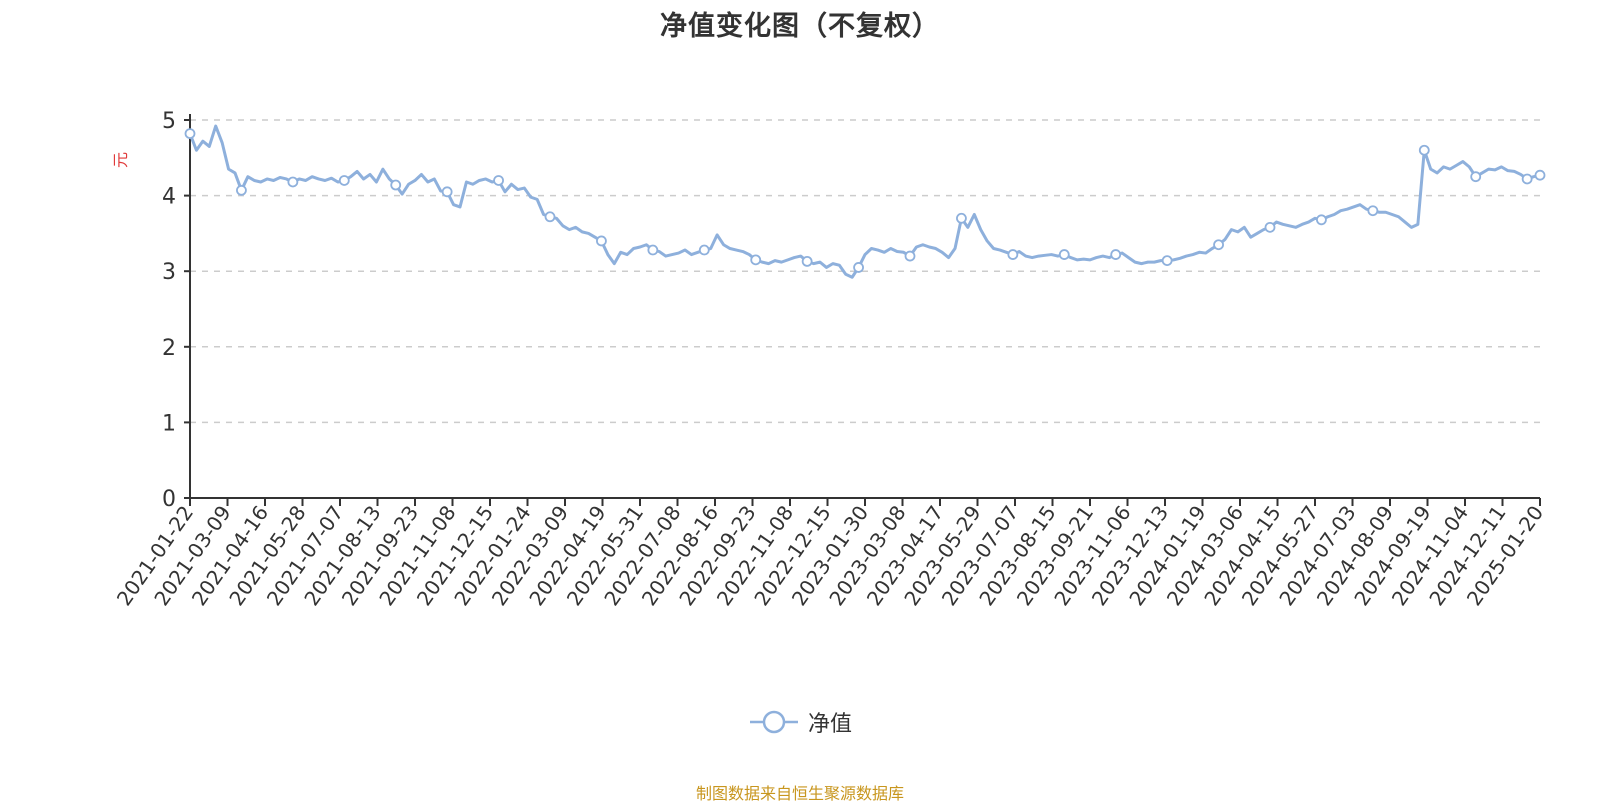  Describe the element at coordinates (169, 423) in the screenshot. I see `y-tick-label: 1` at that location.